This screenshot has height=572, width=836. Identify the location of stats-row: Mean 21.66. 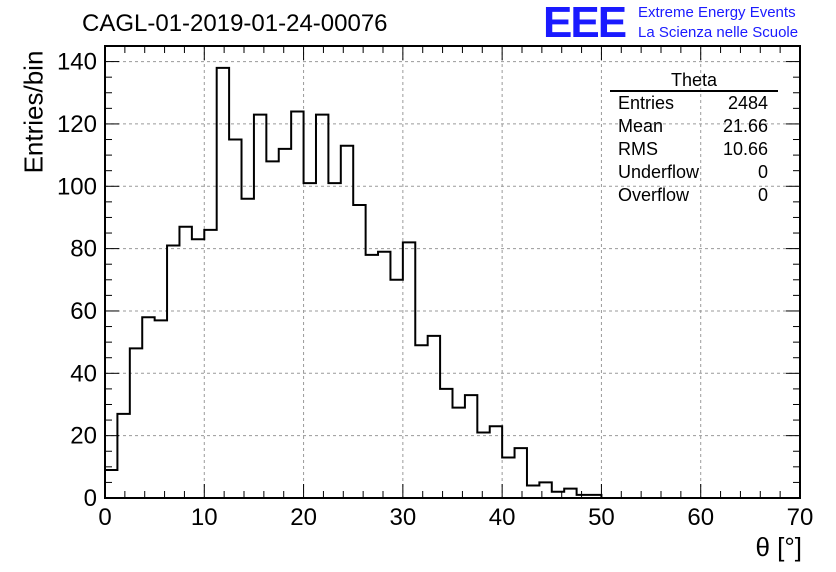
(694, 126).